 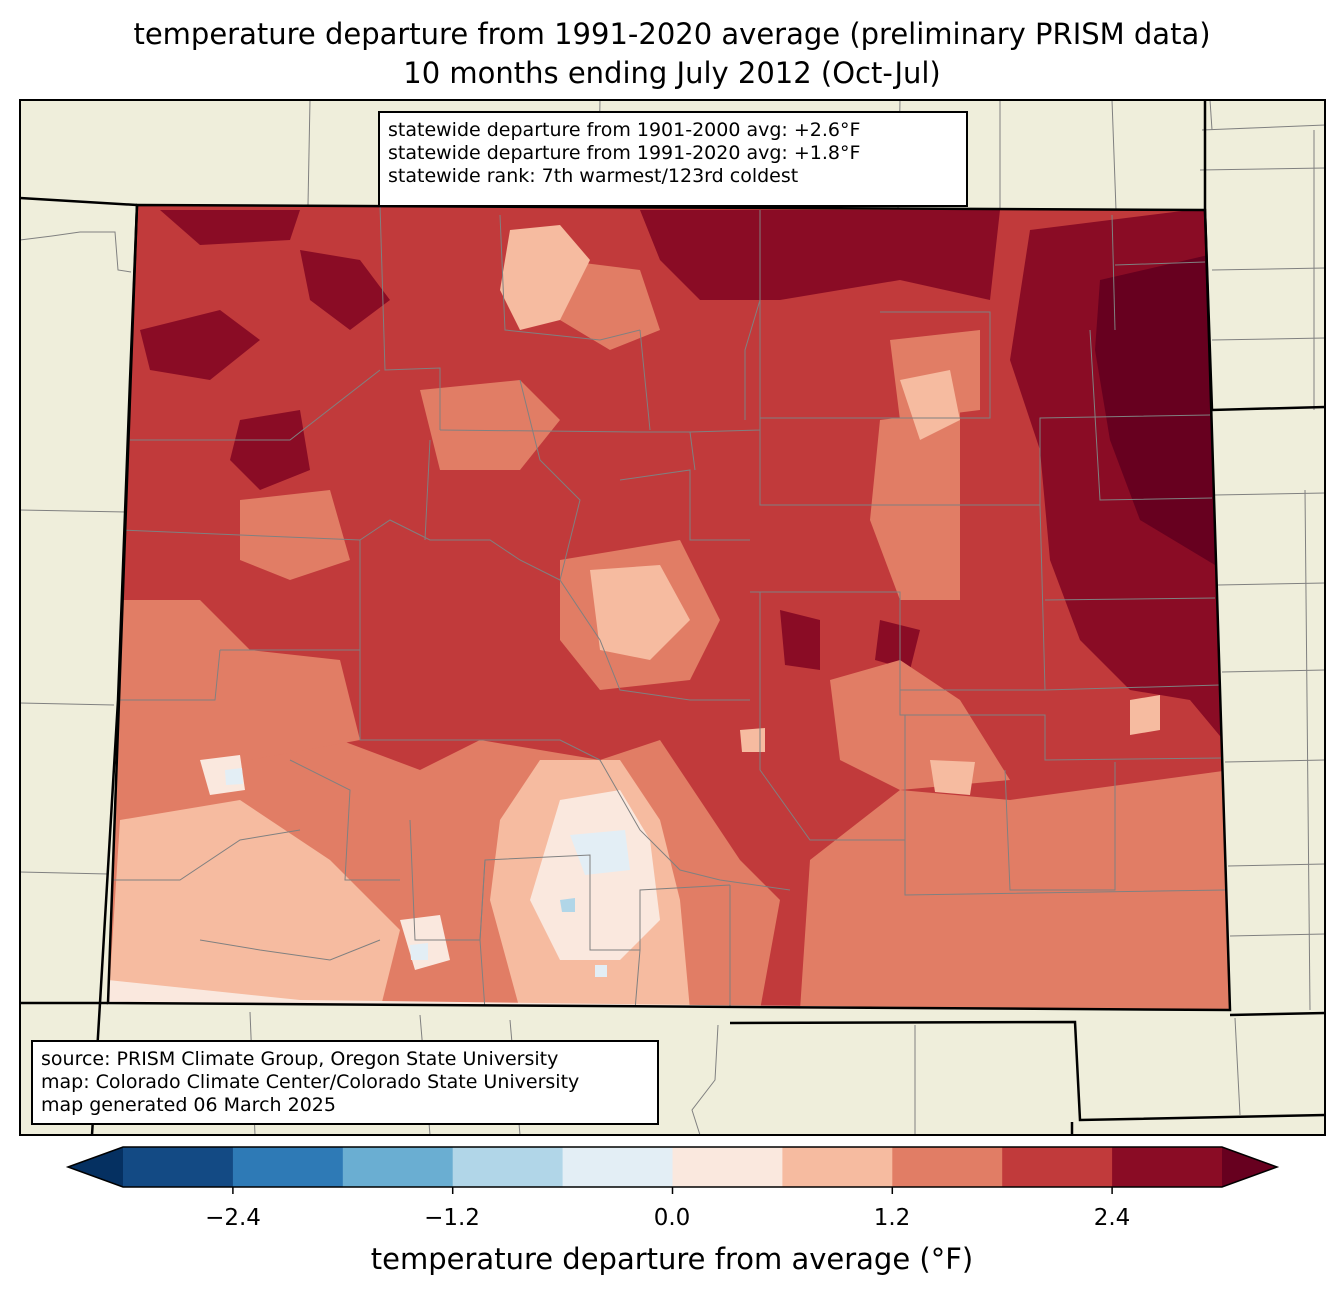 I want to click on colorbar-extend-high, so click(x=1249, y=1167).